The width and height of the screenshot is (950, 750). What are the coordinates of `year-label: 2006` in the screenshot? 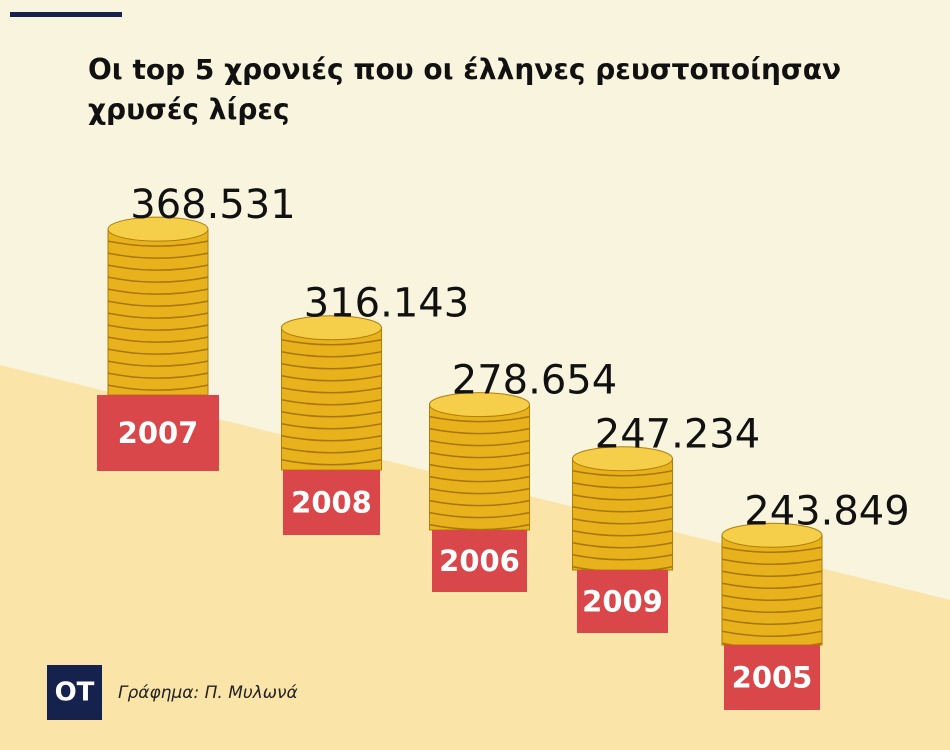 It's located at (479, 561).